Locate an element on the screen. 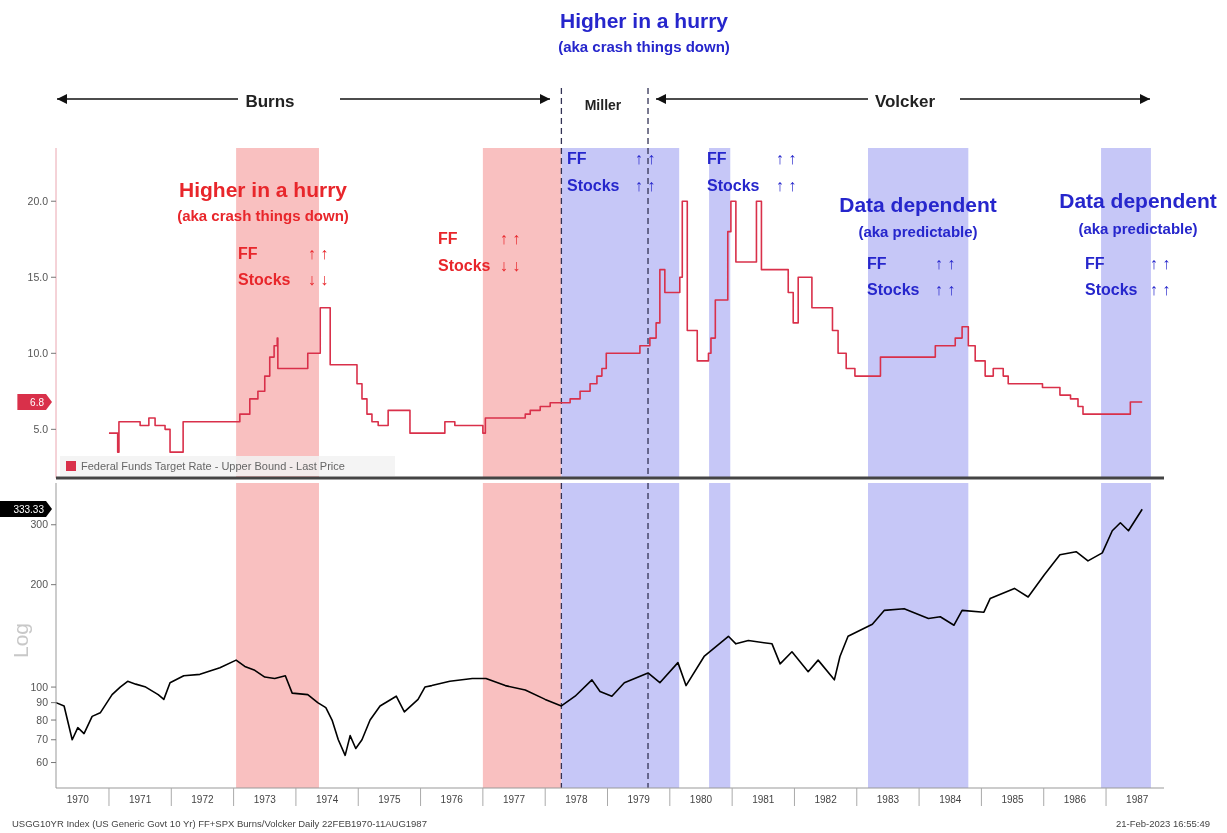 This screenshot has height=833, width=1227. text: Miller is located at coordinates (603, 105).